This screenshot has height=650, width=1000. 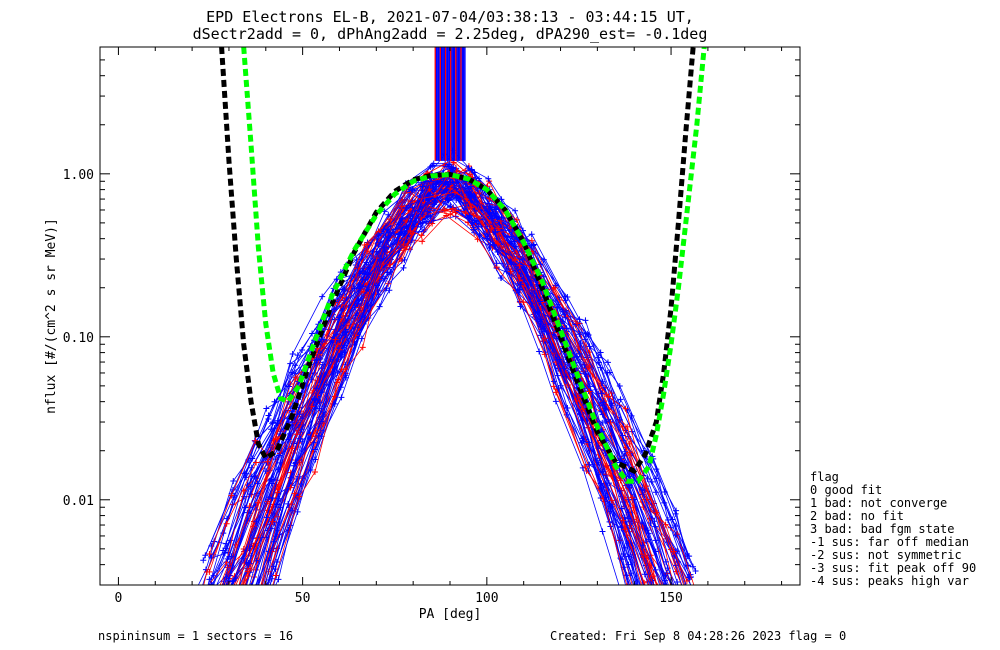 What do you see at coordinates (857, 516) in the screenshot?
I see `legend-entry: 2 bad: no fit` at bounding box center [857, 516].